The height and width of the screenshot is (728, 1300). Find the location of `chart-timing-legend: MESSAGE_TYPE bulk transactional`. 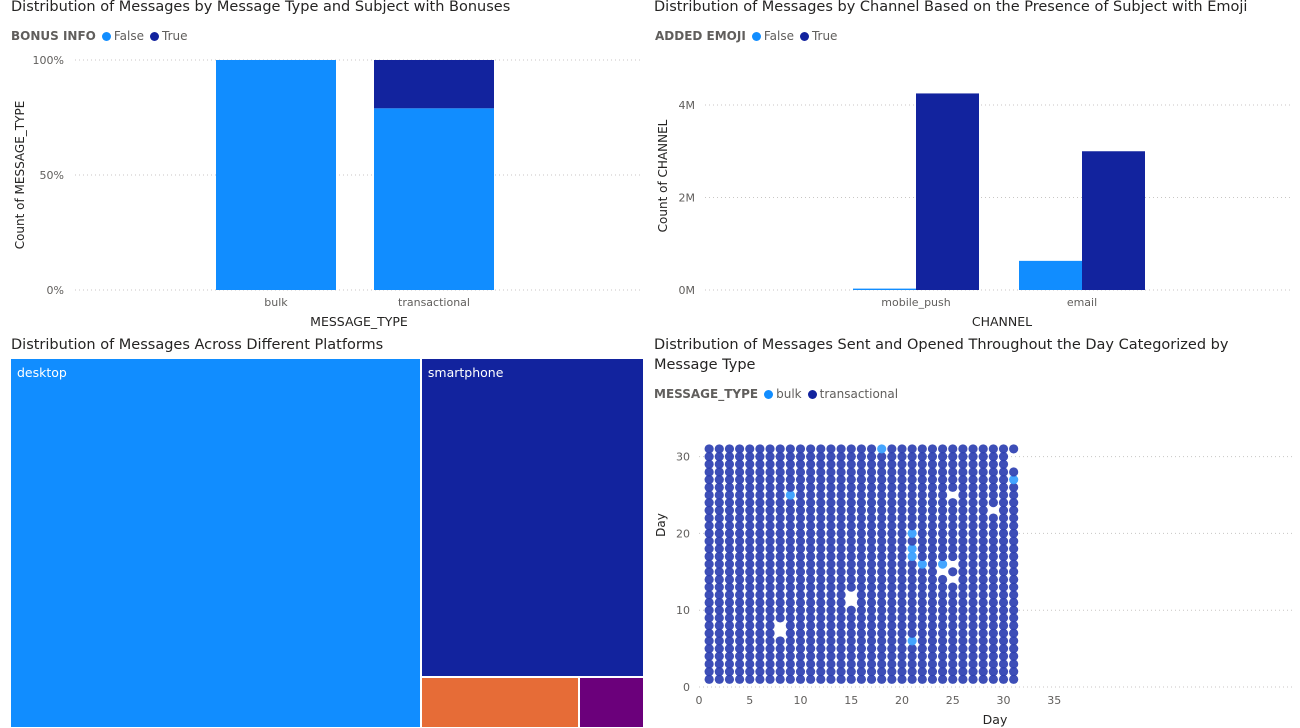

chart-timing-legend: MESSAGE_TYPE bulk transactional is located at coordinates (779, 394).